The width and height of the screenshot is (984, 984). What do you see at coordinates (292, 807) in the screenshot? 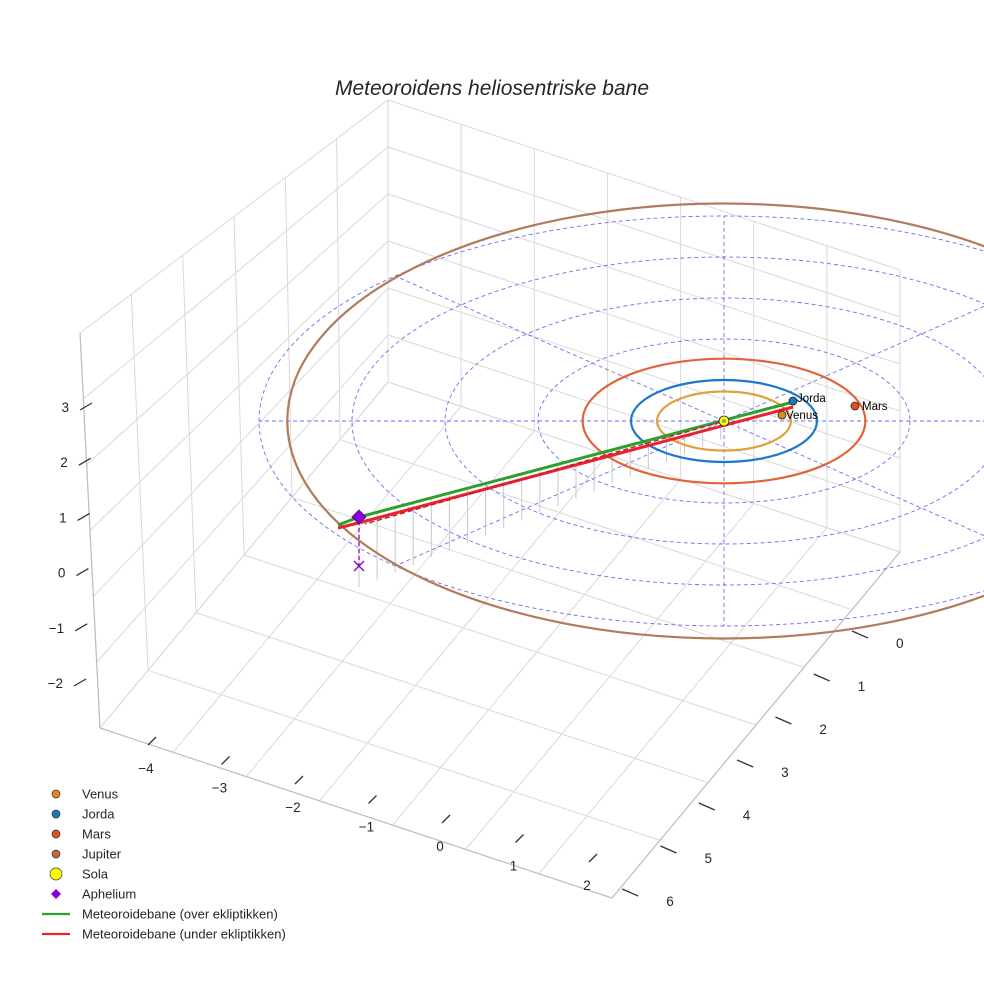
I see `y-tick-label: −2` at bounding box center [292, 807].